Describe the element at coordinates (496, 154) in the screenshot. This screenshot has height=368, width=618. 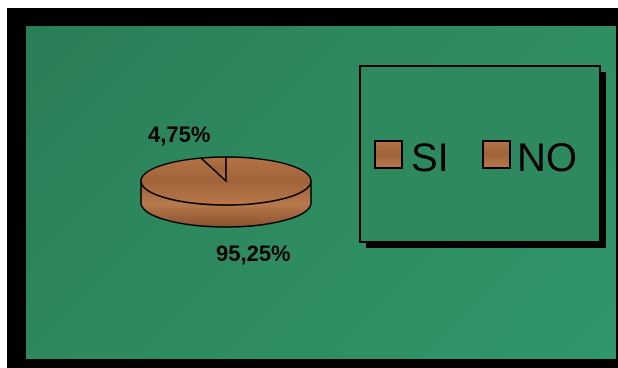
I see `legend-swatch-no` at that location.